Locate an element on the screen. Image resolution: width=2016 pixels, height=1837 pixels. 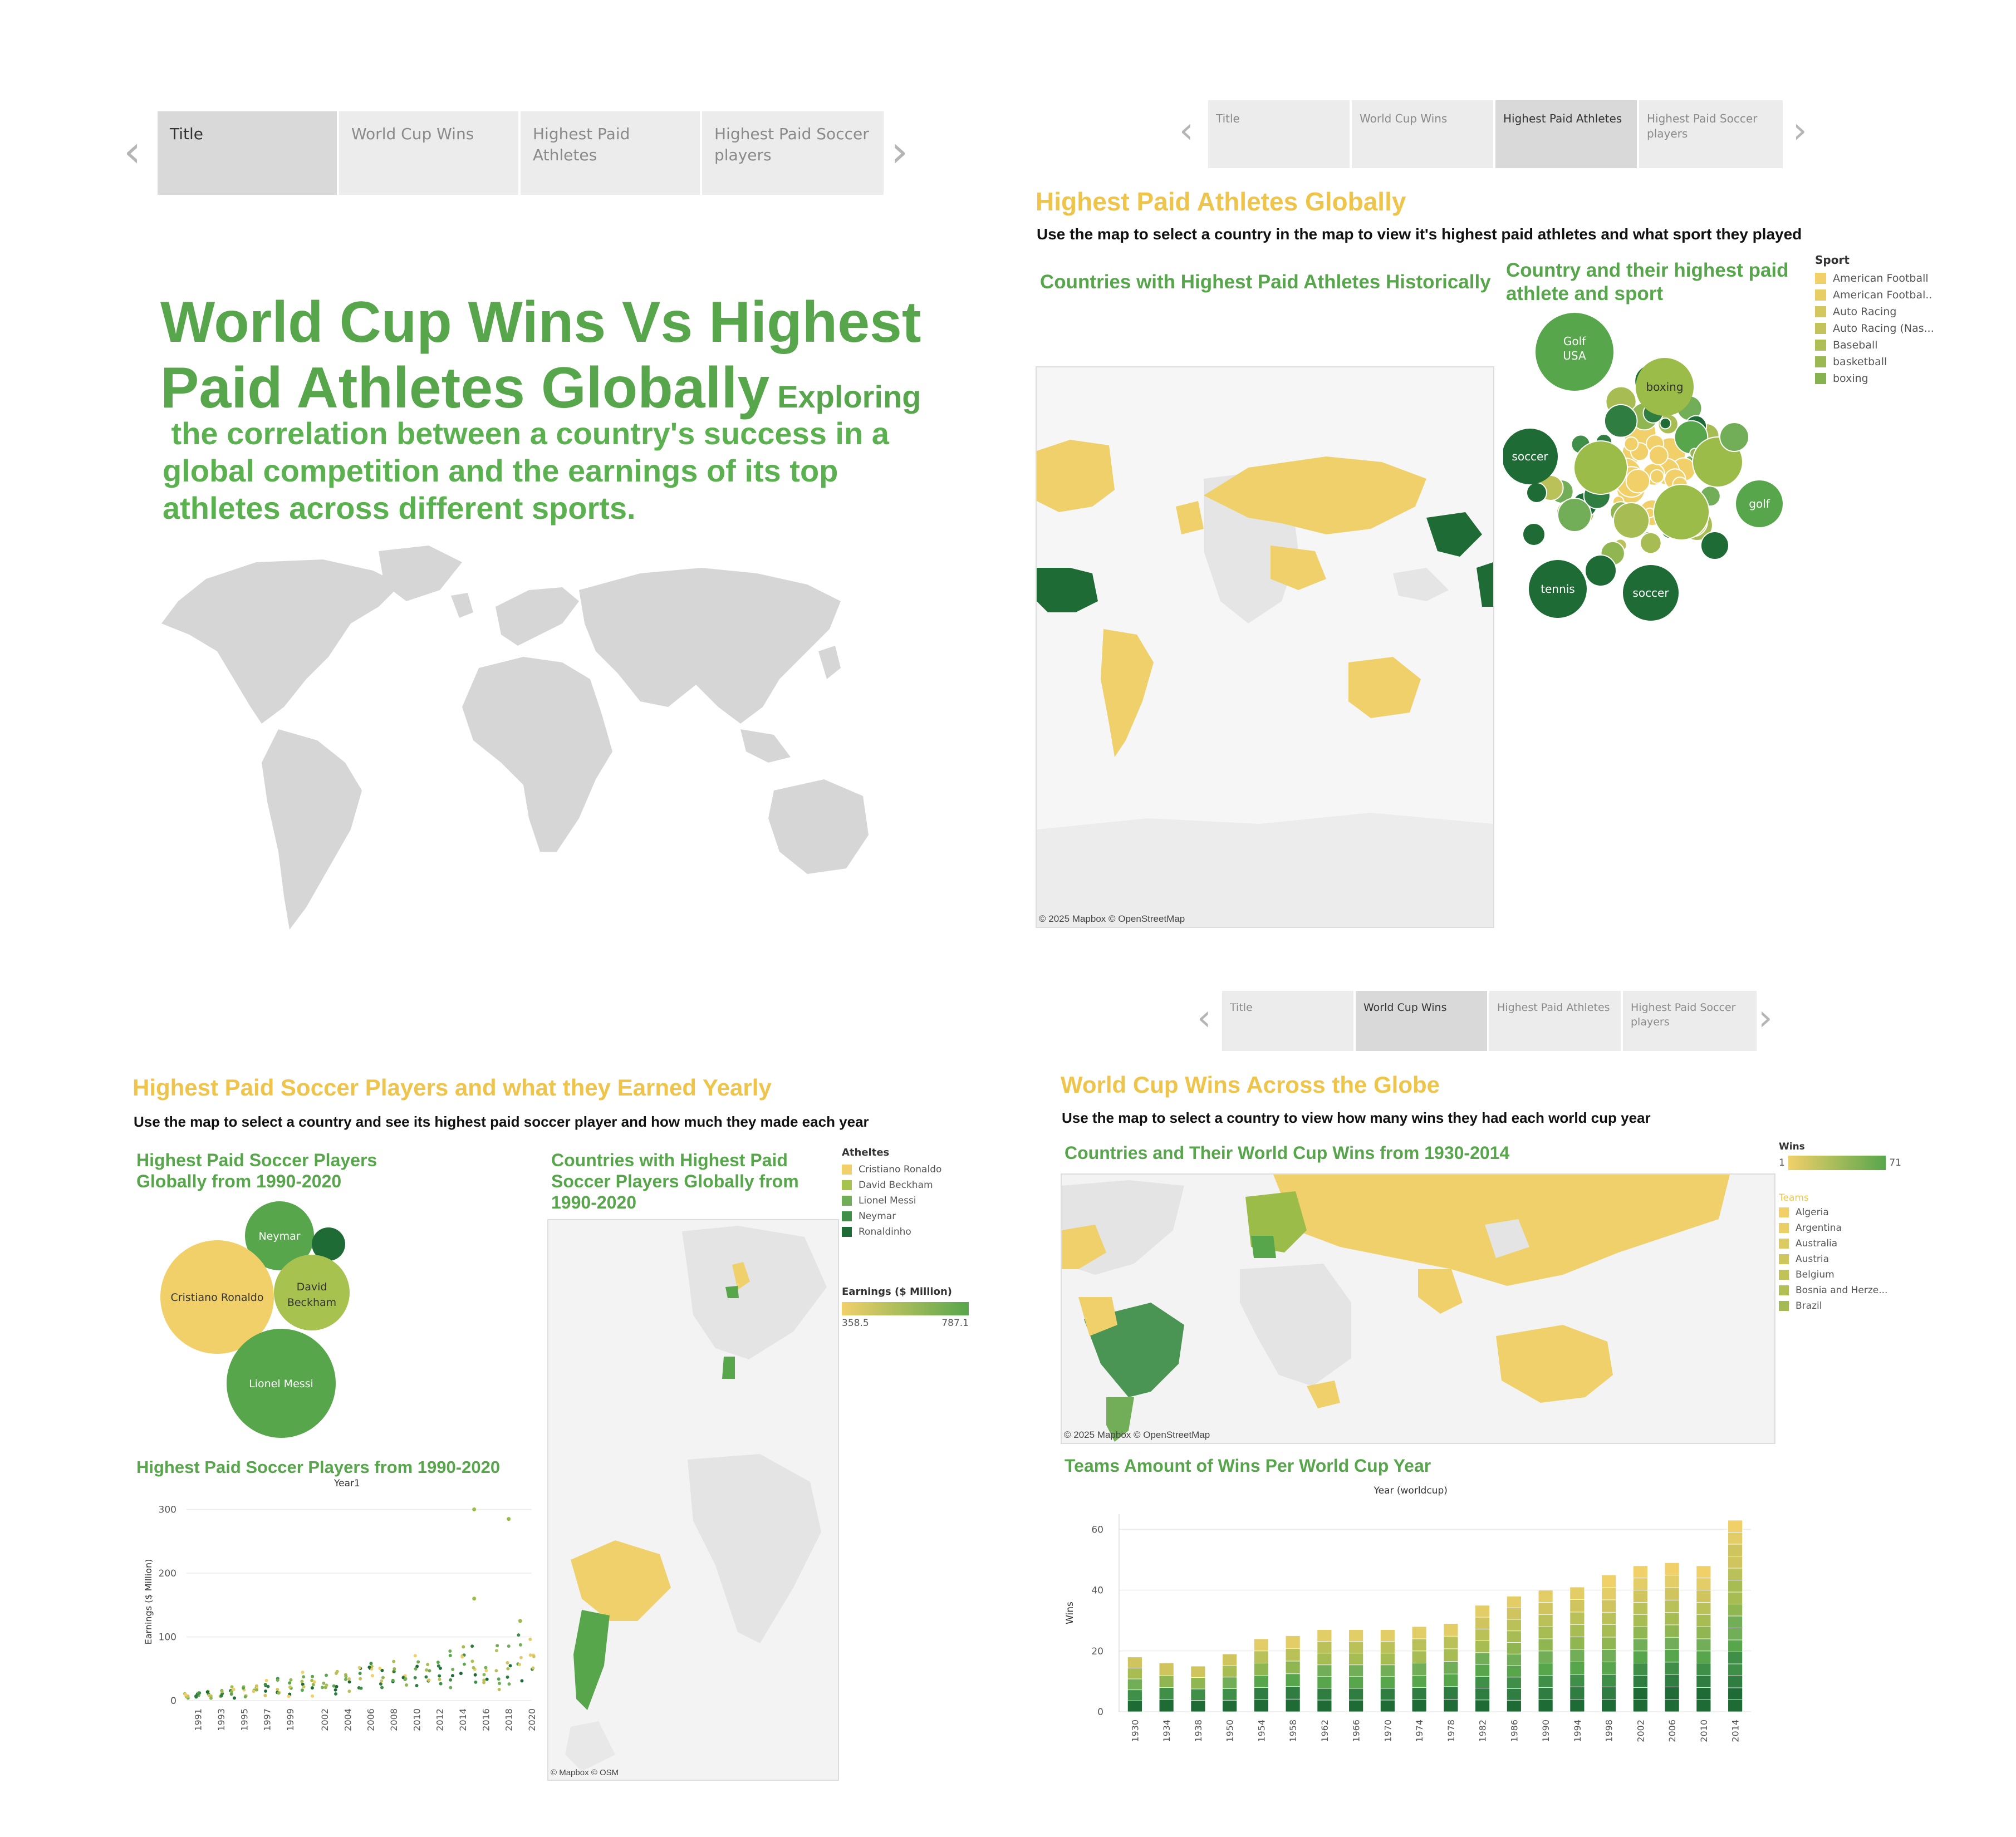
bar-1938 is located at coordinates (1198, 1689).